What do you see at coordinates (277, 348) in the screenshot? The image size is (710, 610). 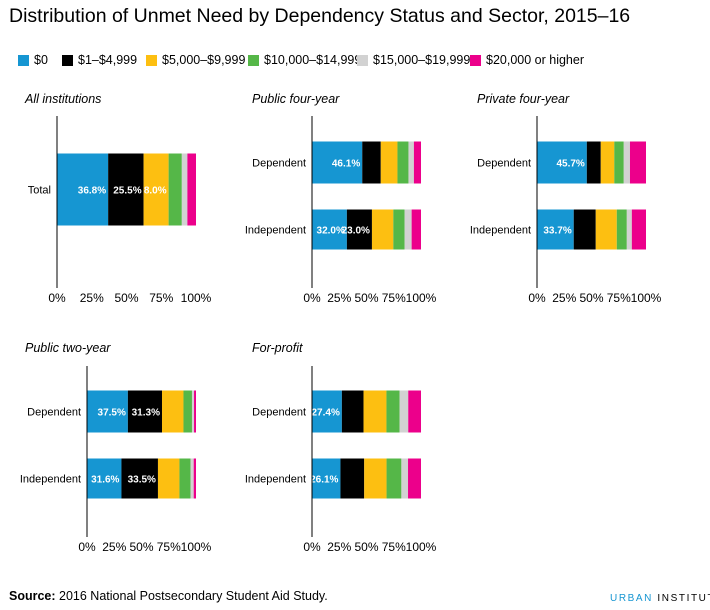 I see `panel-title-for-profit: For-profit` at bounding box center [277, 348].